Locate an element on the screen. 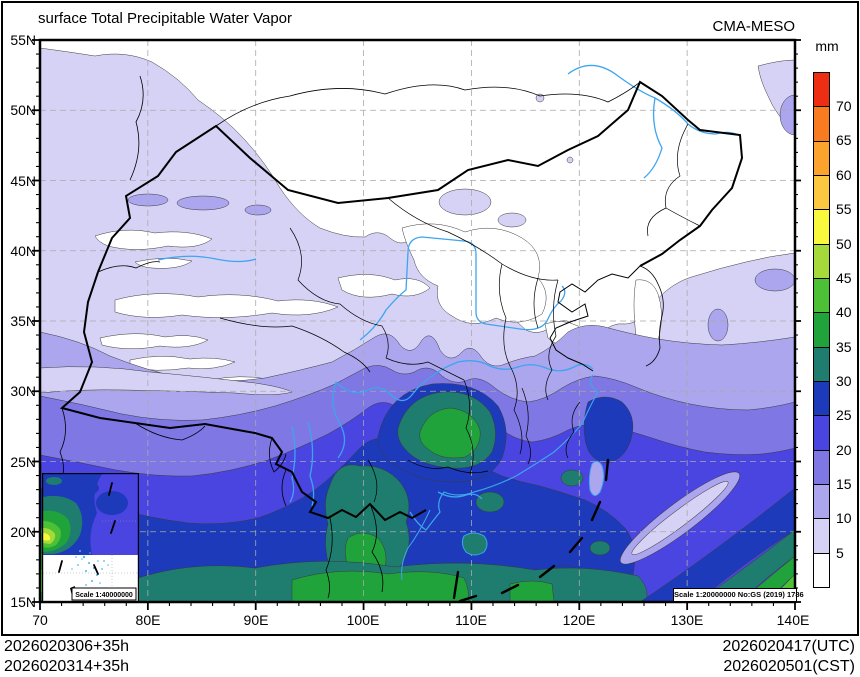  inset-contours is located at coordinates (90, 514).